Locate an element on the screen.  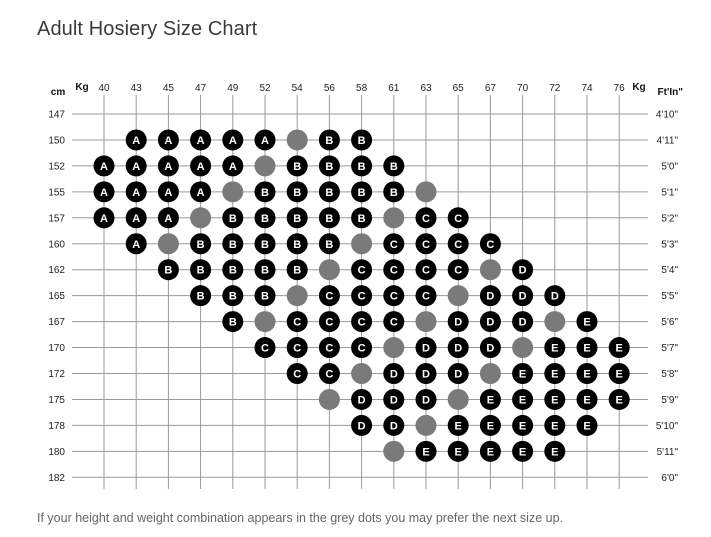
x-tick-label: 58 is located at coordinates (362, 88).